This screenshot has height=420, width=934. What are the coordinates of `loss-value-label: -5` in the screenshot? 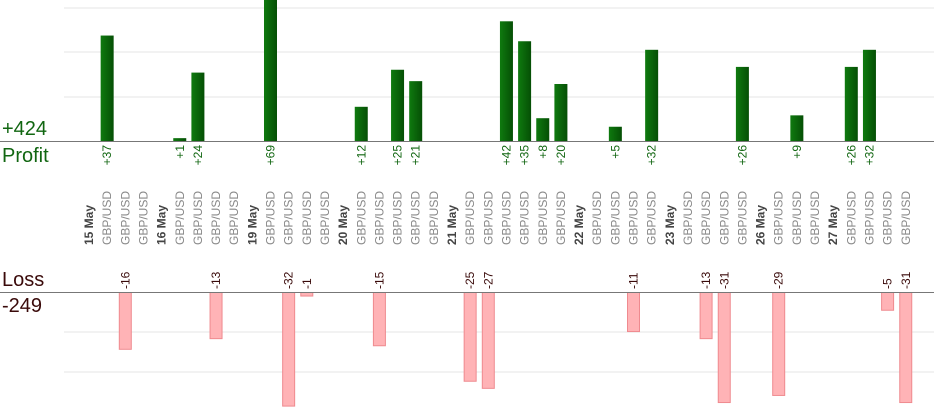 It's located at (888, 283).